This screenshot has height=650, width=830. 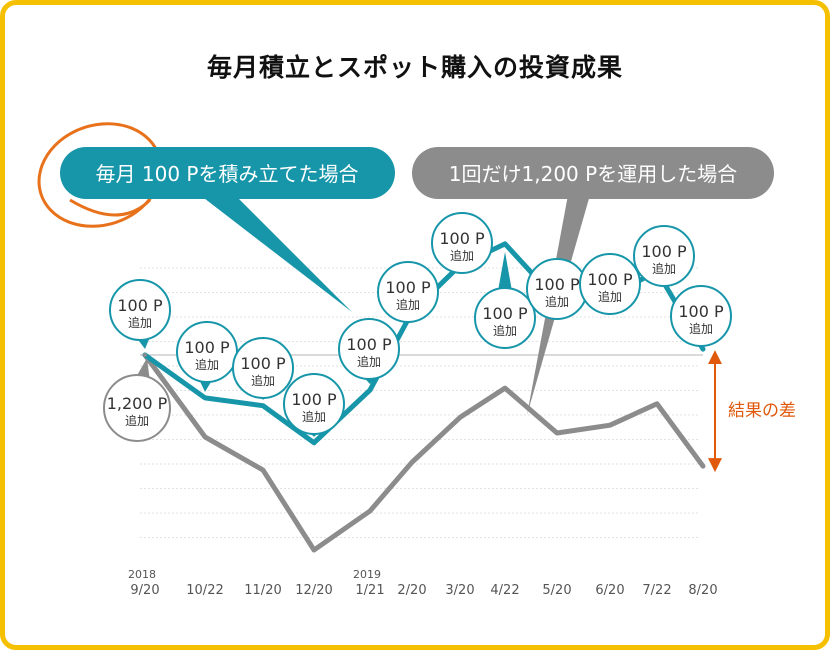 I want to click on x-tick-label: 3/20, so click(x=459, y=590).